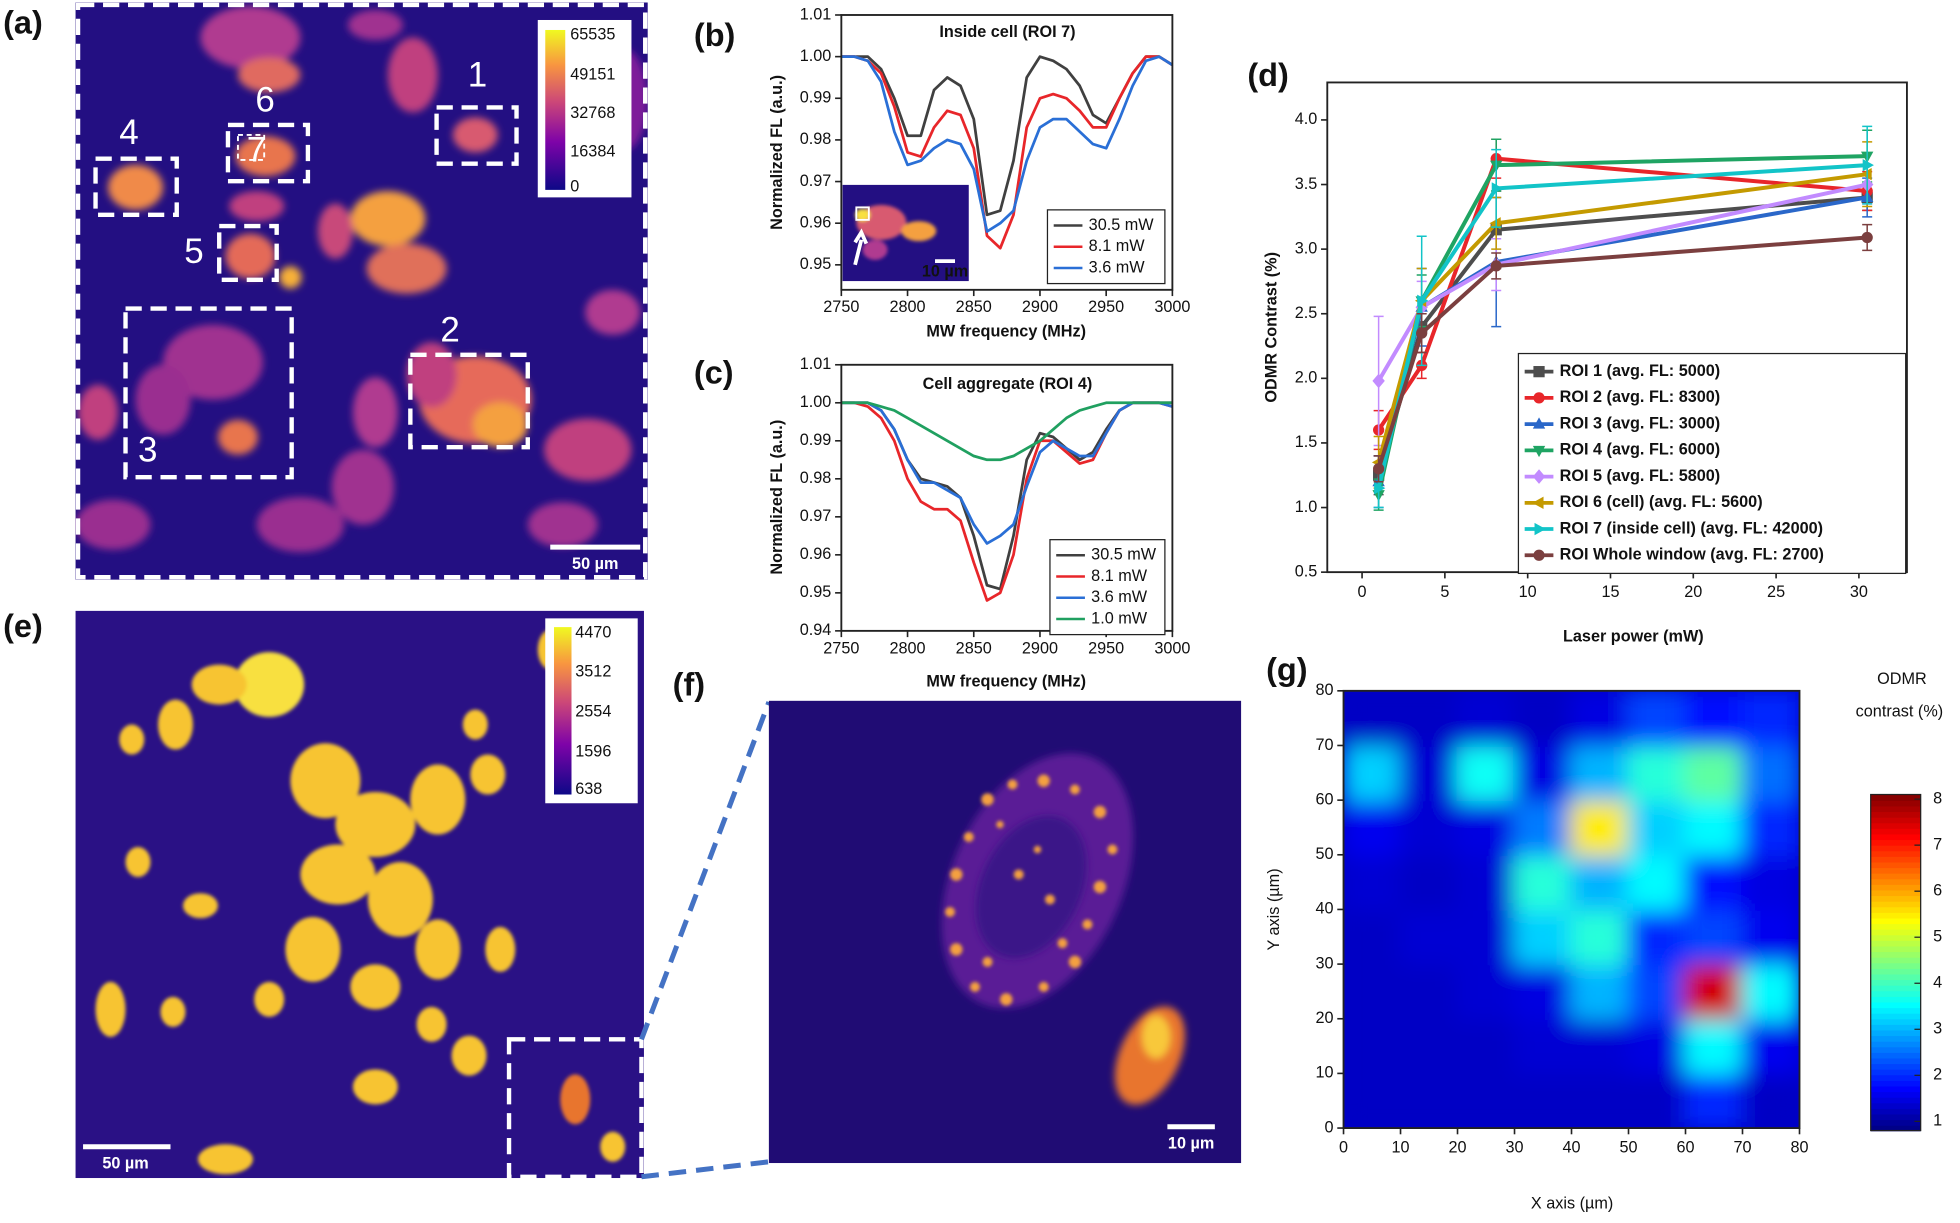  What do you see at coordinates (1063, 929) in the screenshot?
I see `cells` at bounding box center [1063, 929].